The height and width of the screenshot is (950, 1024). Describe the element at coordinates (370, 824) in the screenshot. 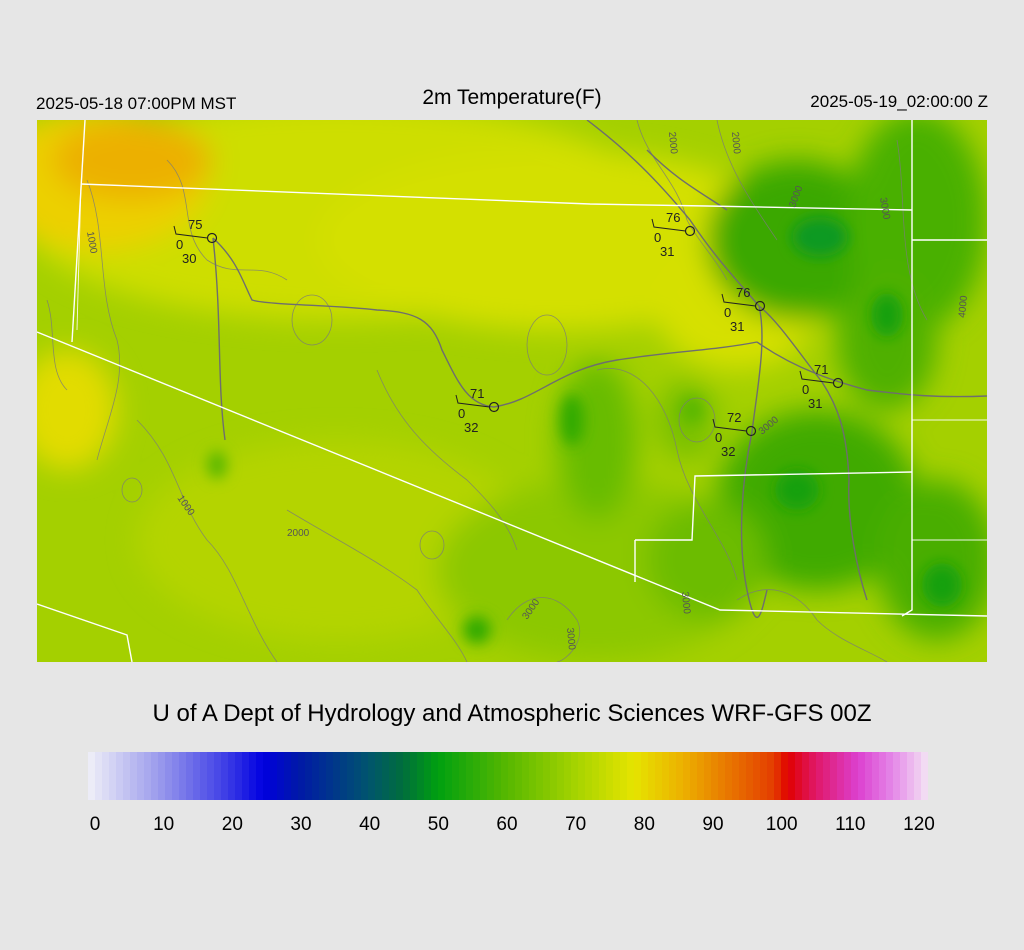

I see `colorbar-tick-label: 40` at that location.